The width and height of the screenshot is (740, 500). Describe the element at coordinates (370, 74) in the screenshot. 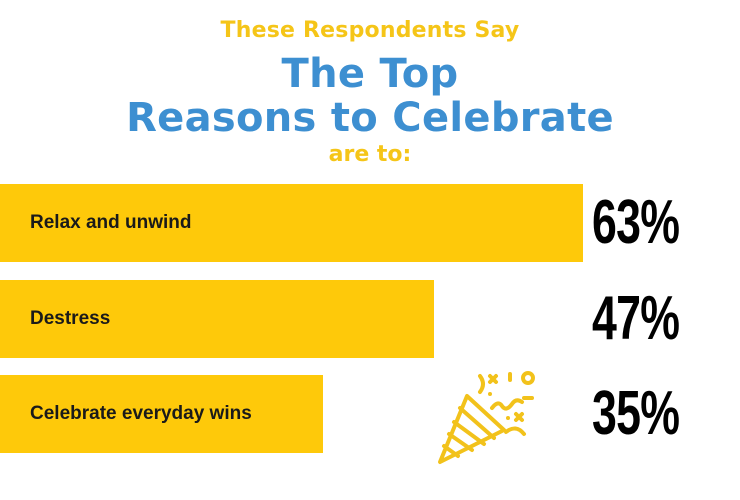

I see `title-line-1: The Top` at that location.